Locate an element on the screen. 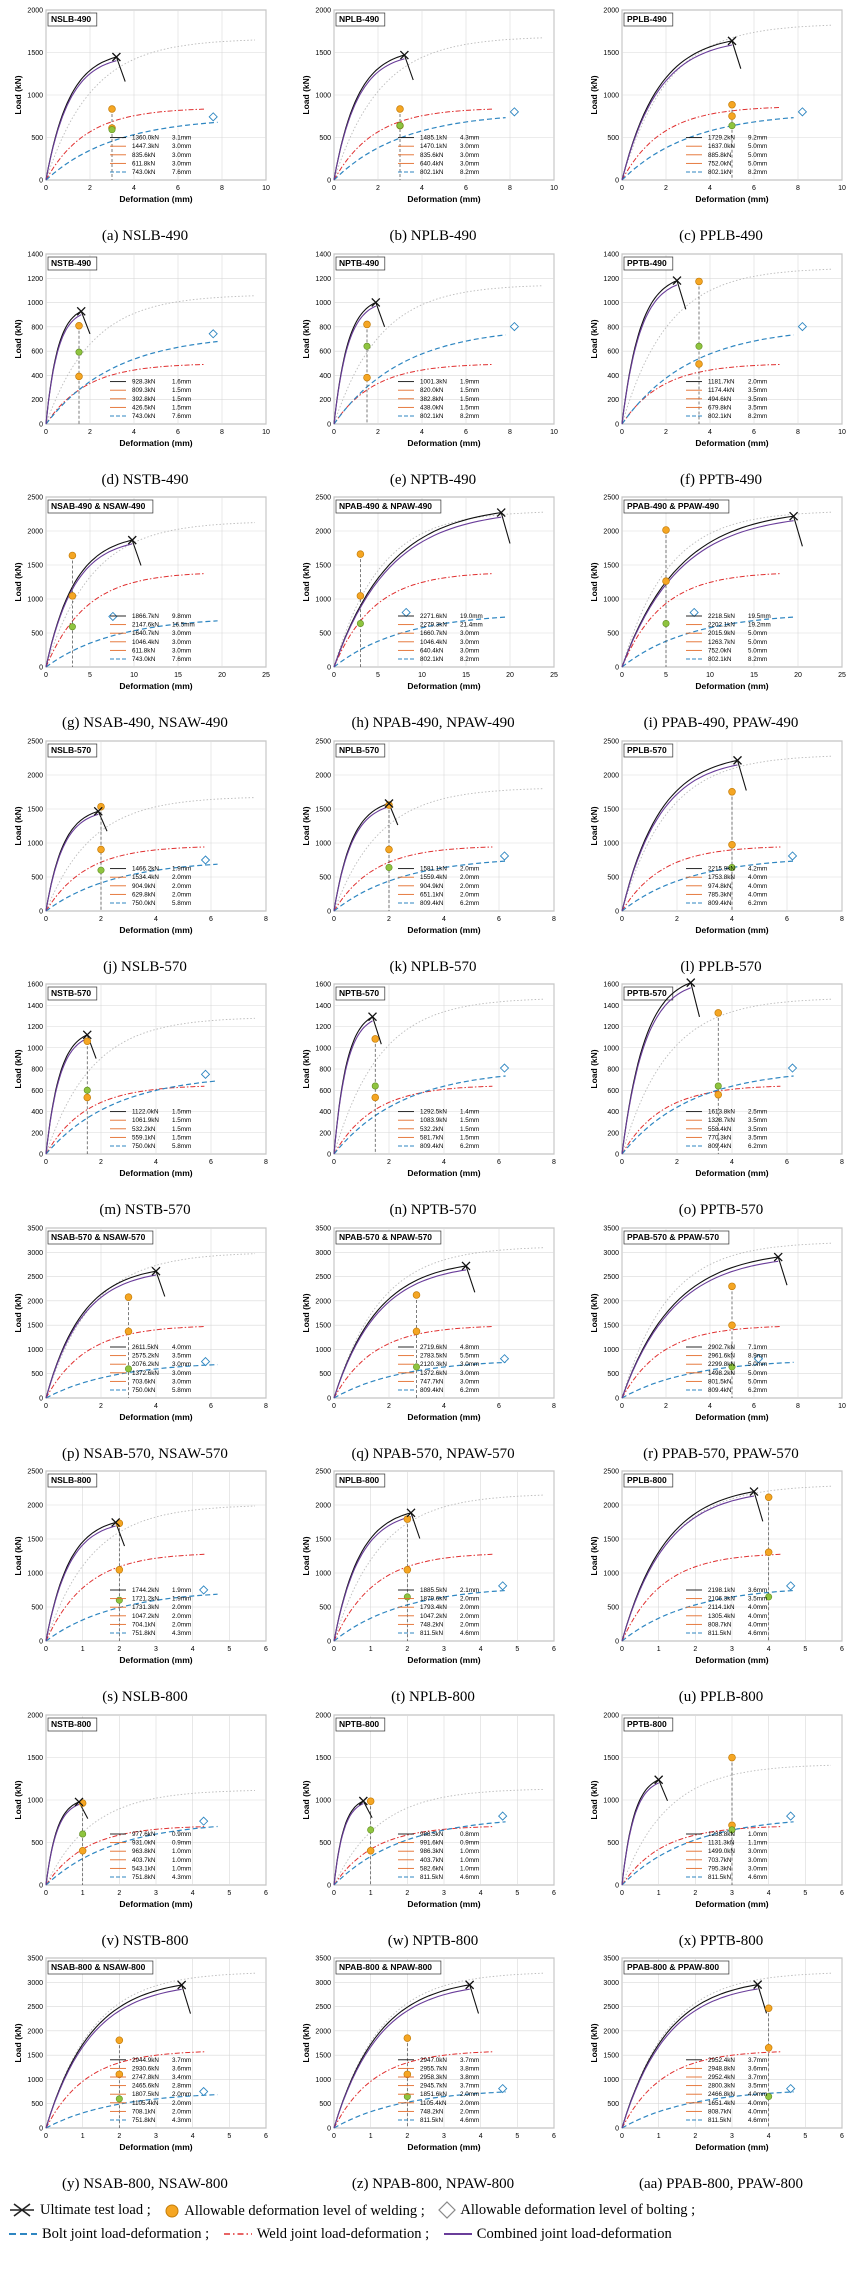  data-label-deformation: 4.0mm is located at coordinates (757, 1616).